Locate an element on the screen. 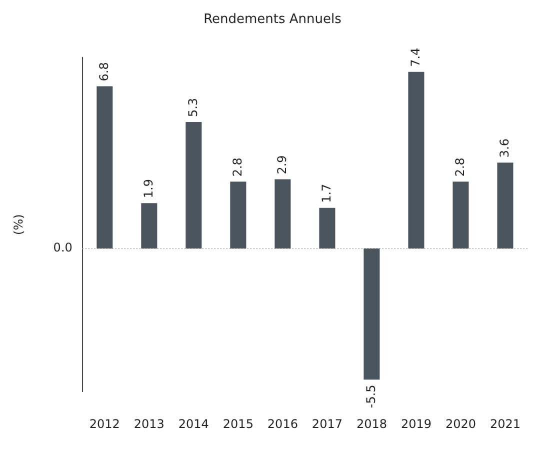  x-tick-label: 2012 is located at coordinates (104, 423).